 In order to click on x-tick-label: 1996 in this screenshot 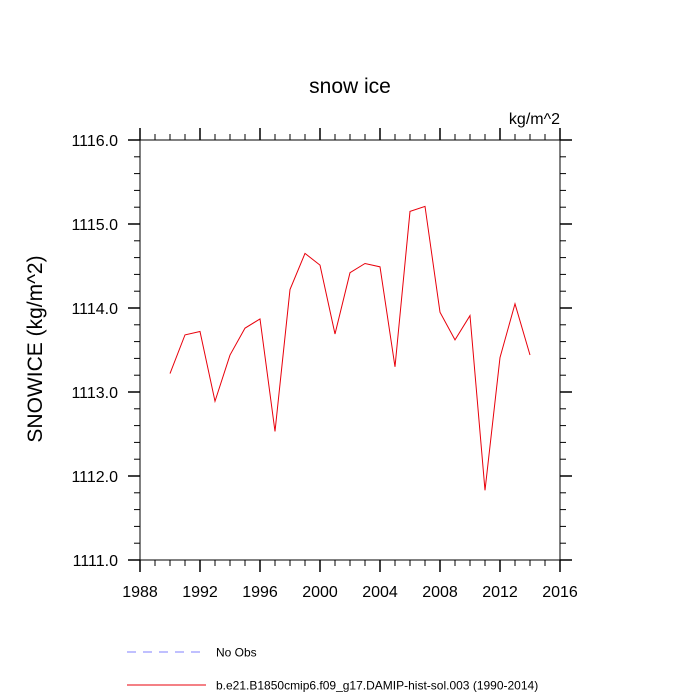, I will do `click(260, 592)`.